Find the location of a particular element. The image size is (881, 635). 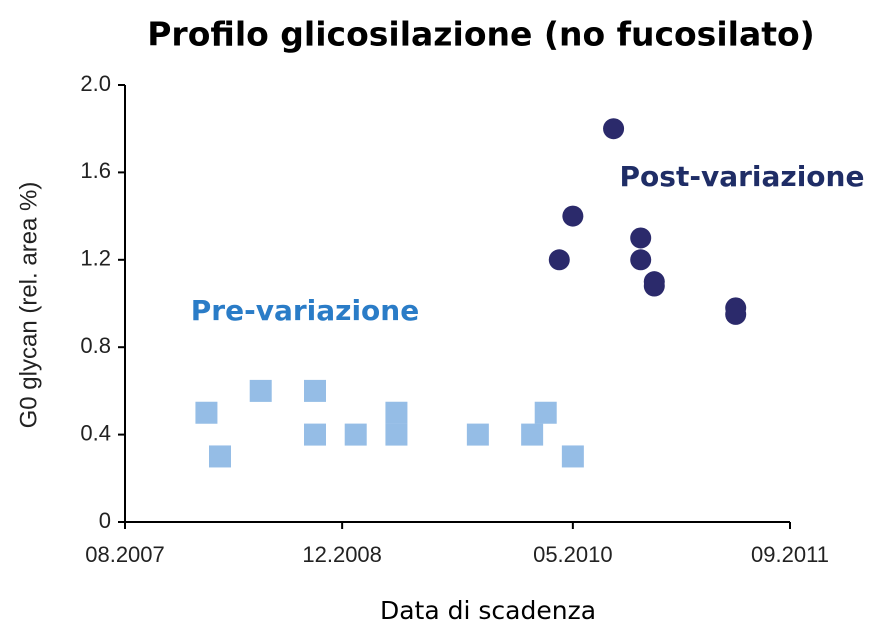

y-tick-label: 1.6 is located at coordinates (95, 170).